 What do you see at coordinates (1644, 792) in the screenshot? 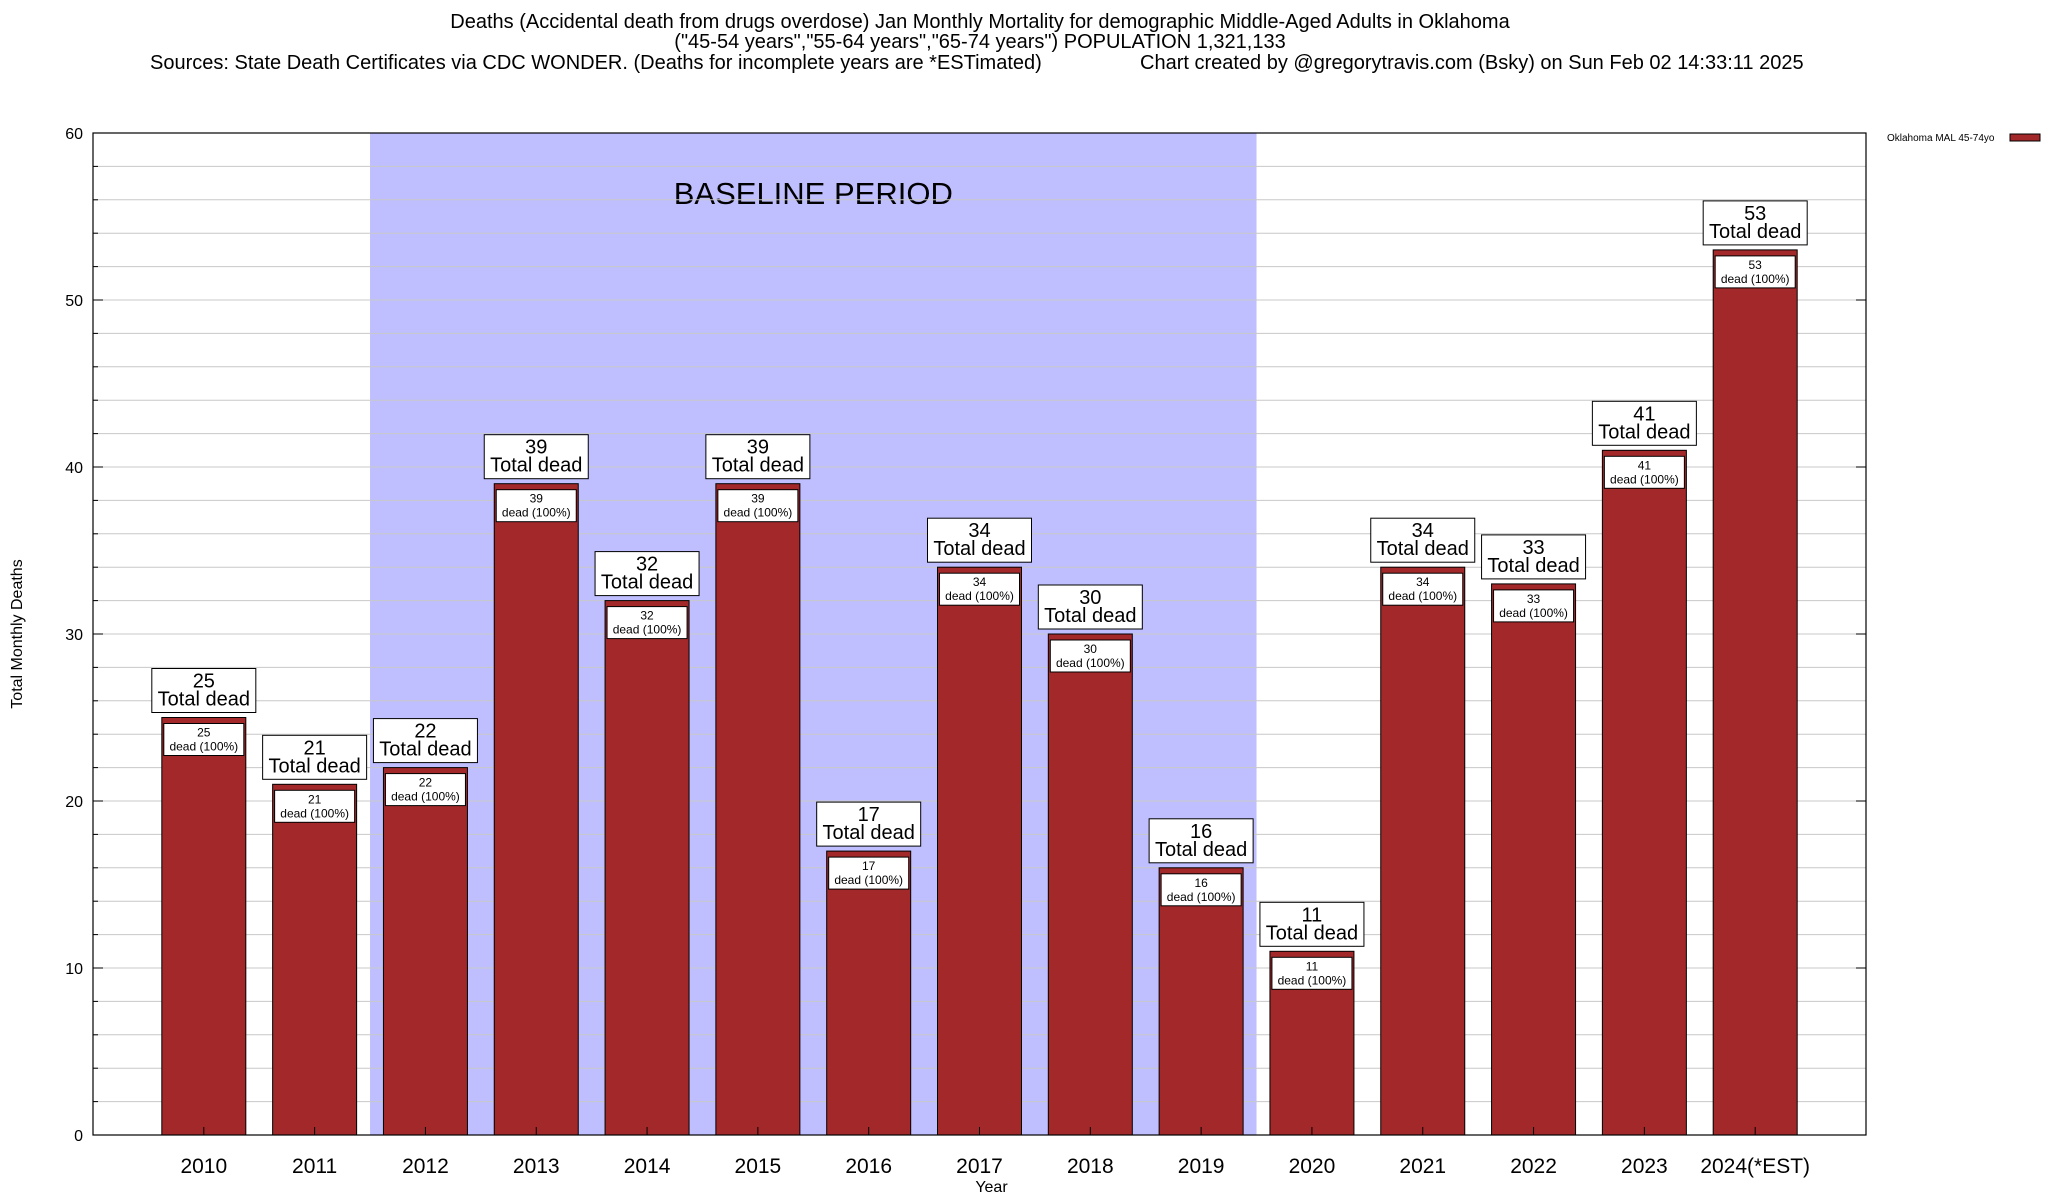
I see `bar-2023` at bounding box center [1644, 792].